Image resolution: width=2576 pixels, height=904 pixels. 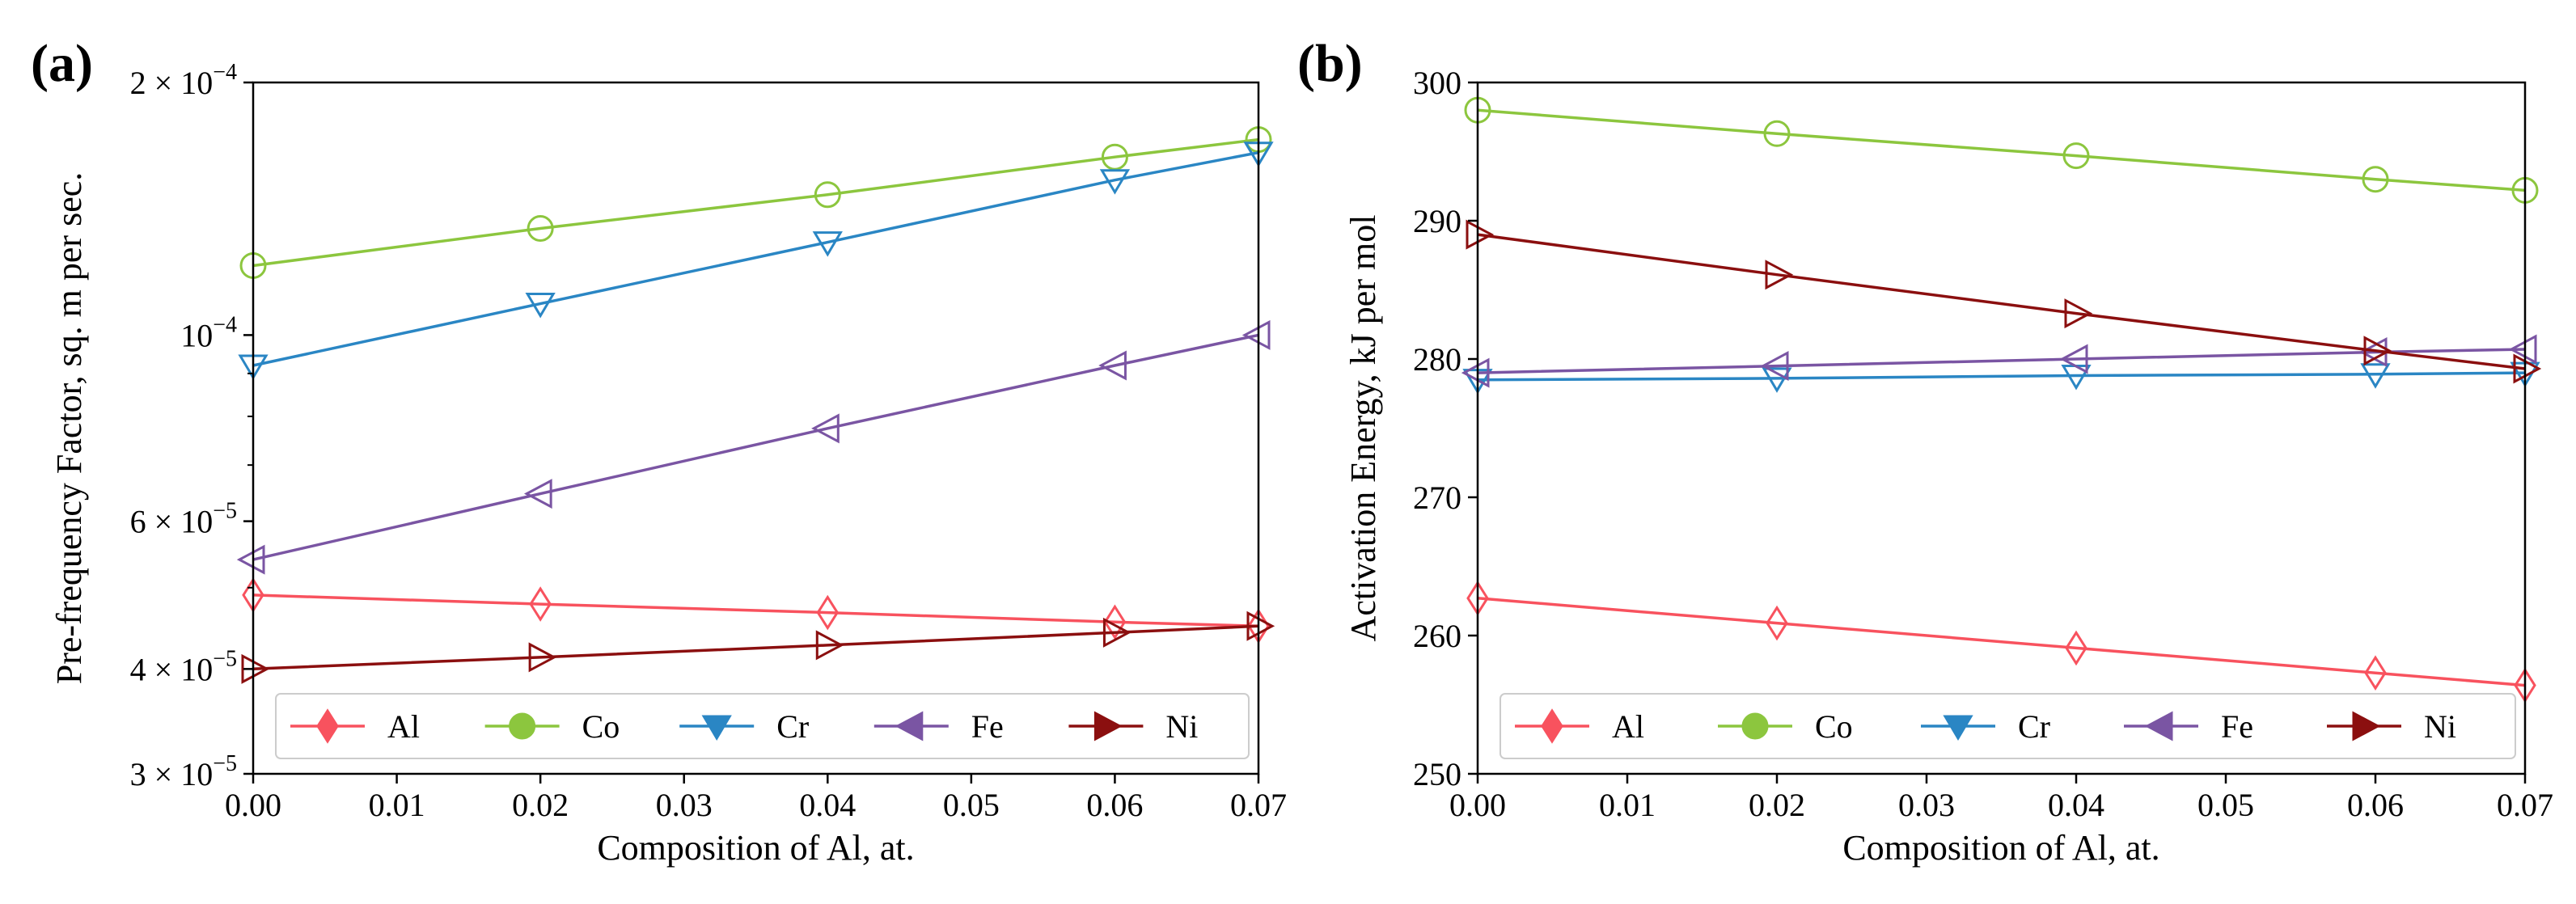 What do you see at coordinates (1437, 497) in the screenshot?
I see `y-tick-label: 270` at bounding box center [1437, 497].